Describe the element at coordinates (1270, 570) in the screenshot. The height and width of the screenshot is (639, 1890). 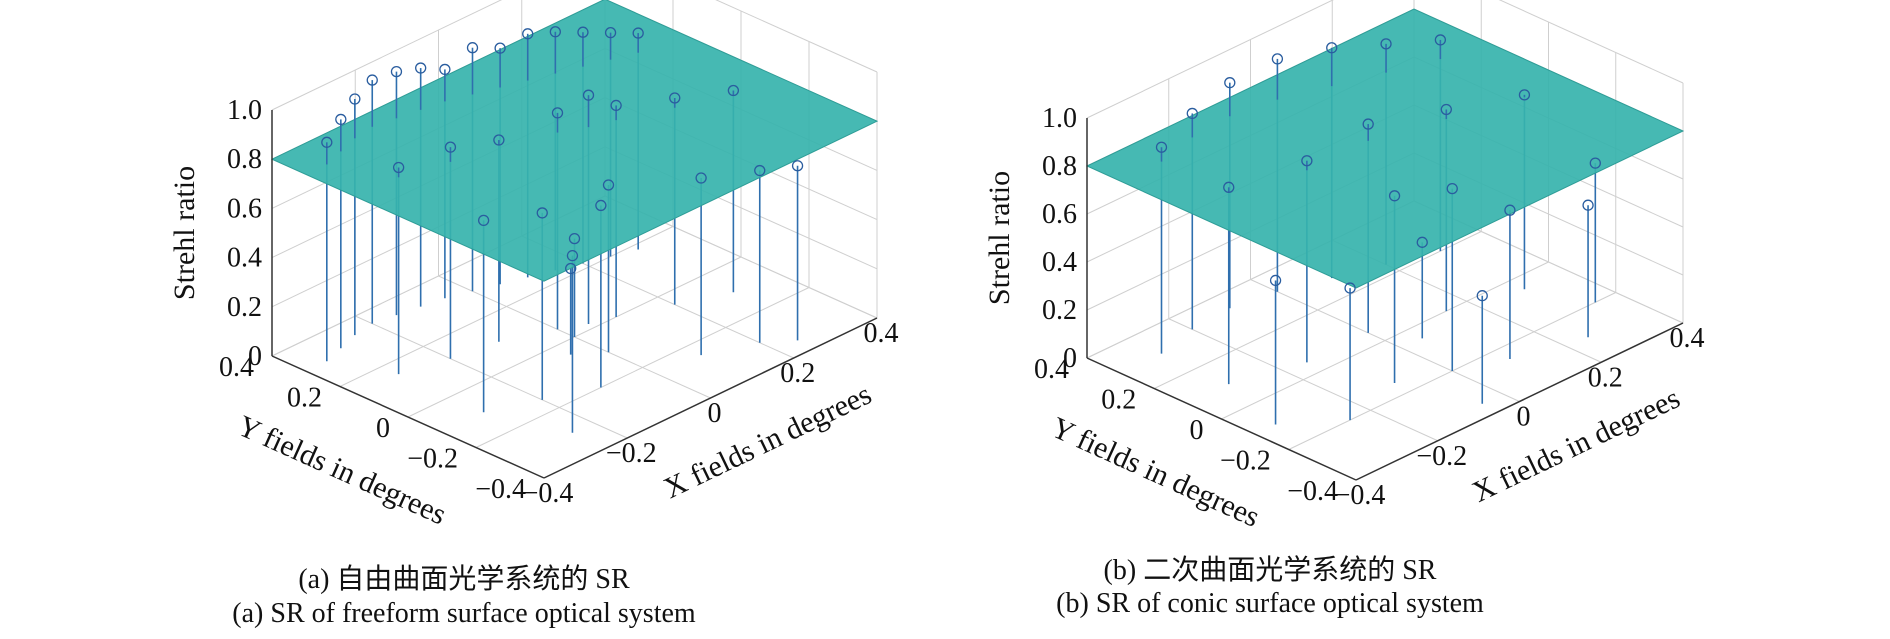
I see `panel-b-caption-cn: (b) 二次曲面光学系统的 SR` at that location.